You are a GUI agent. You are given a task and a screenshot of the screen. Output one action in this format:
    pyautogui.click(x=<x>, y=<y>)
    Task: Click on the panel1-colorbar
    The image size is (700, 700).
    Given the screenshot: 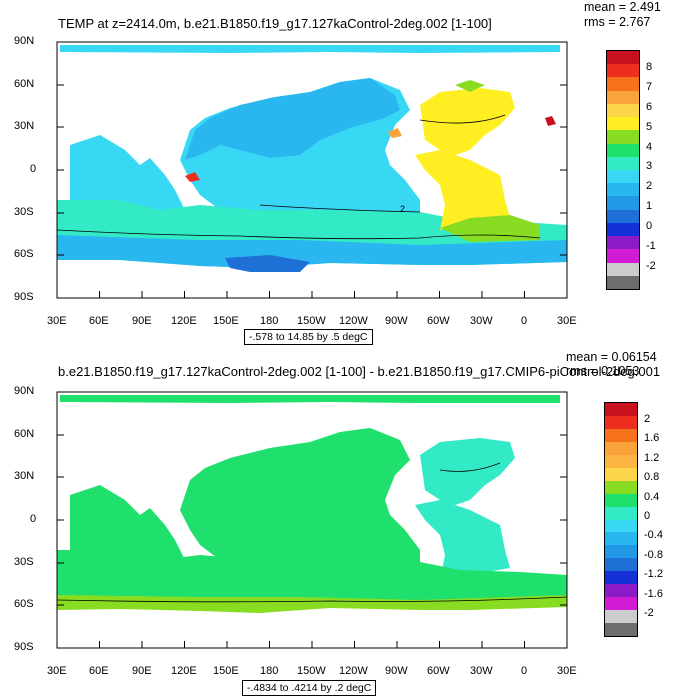 What is the action you would take?
    pyautogui.click(x=623, y=170)
    